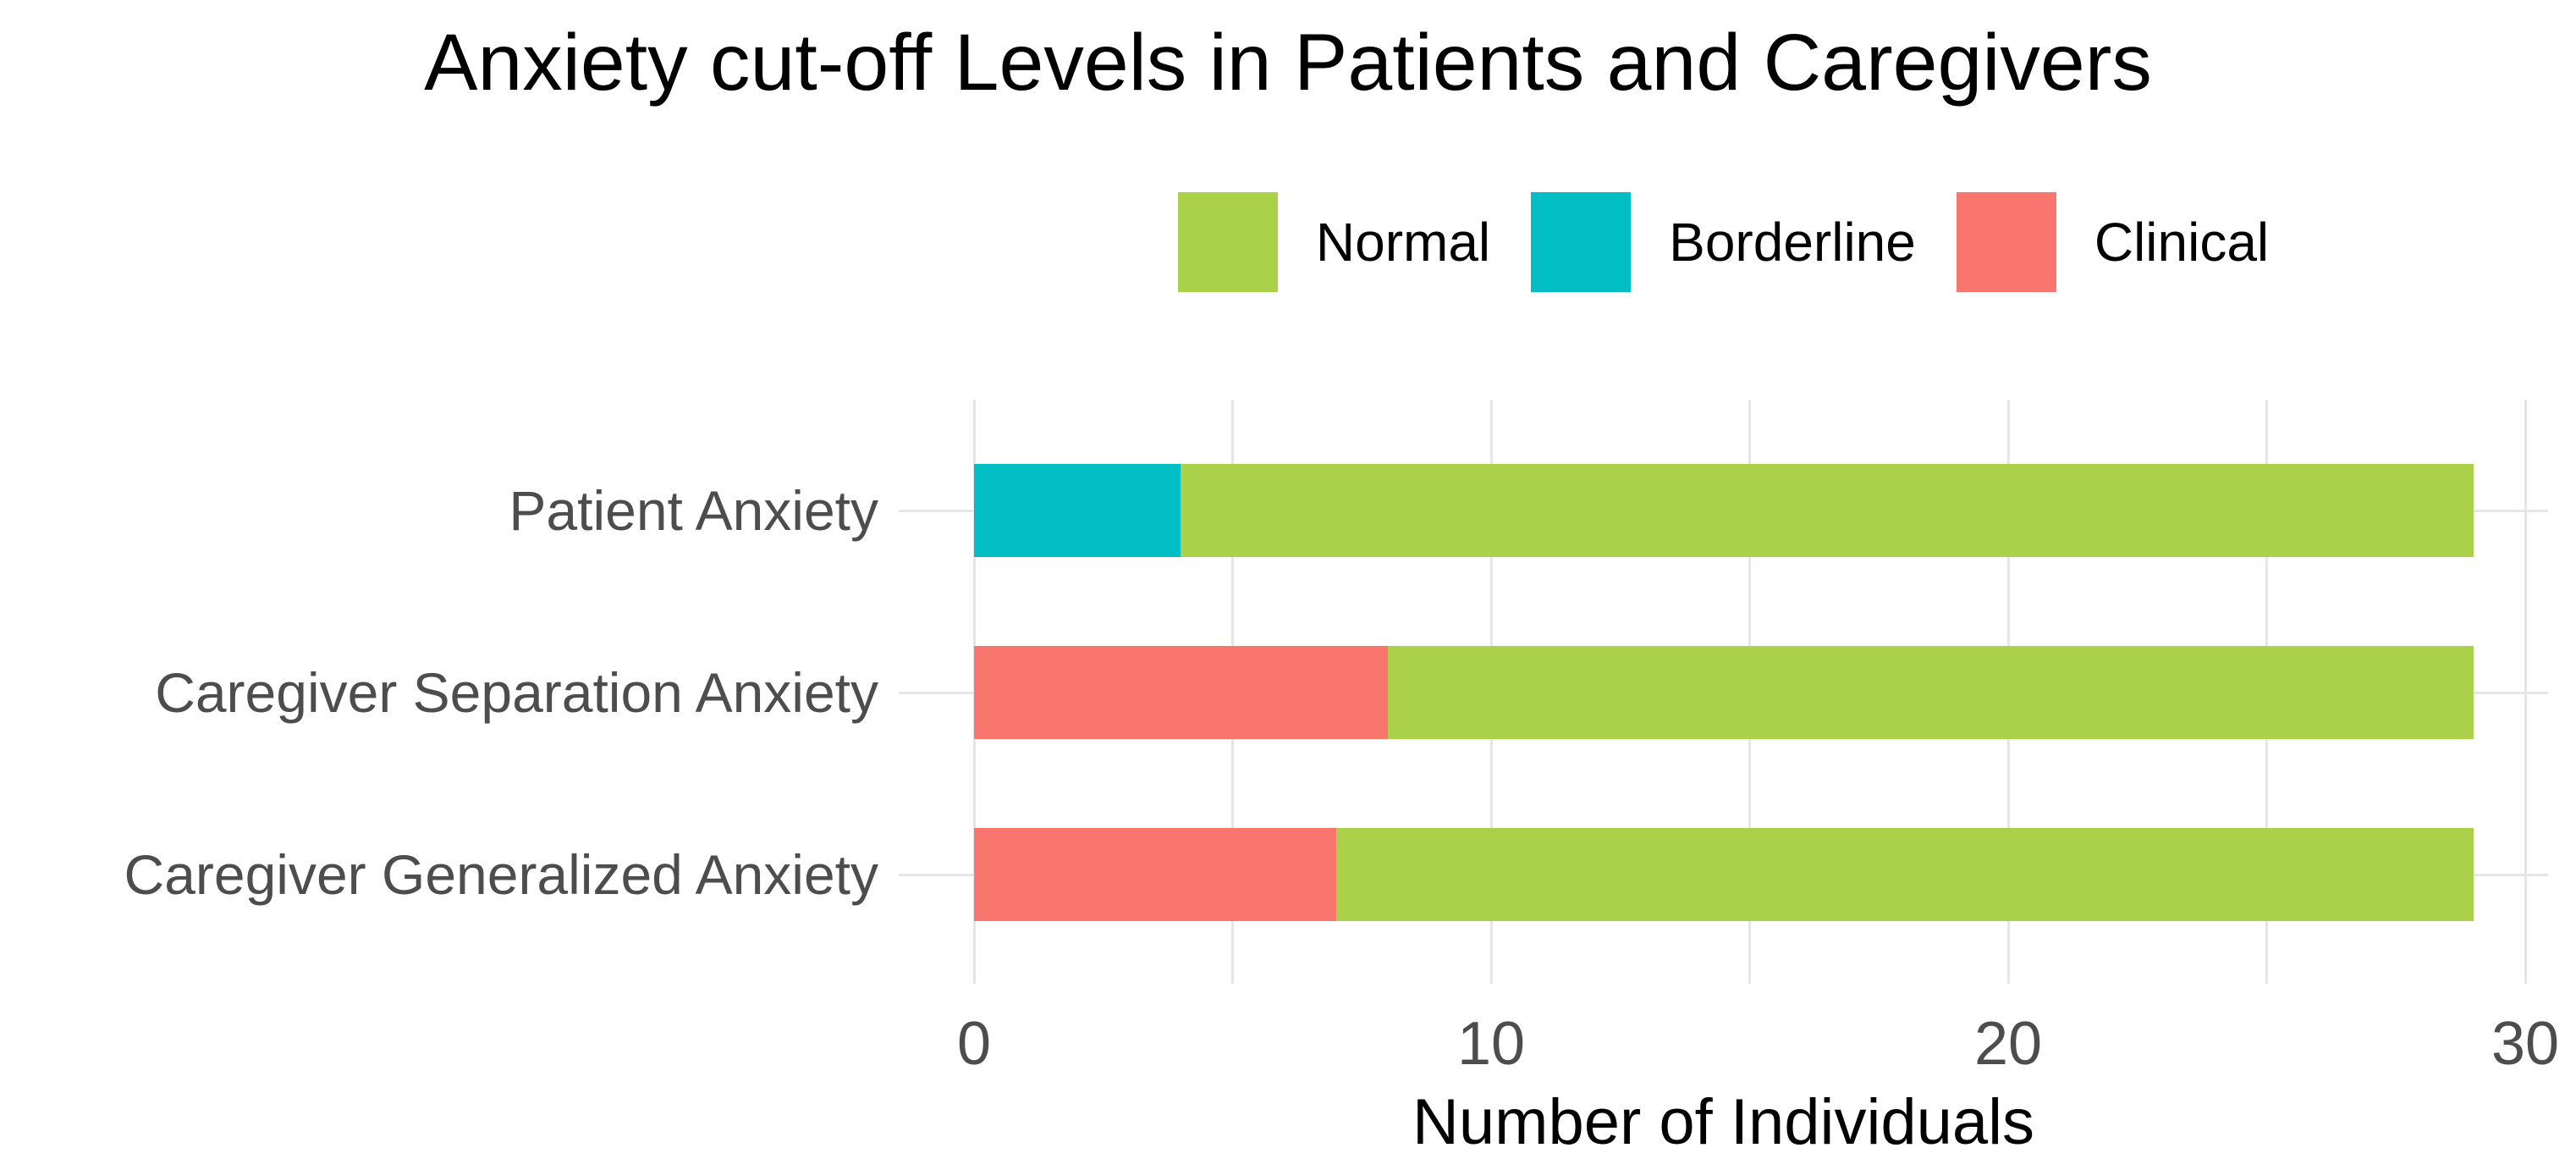 The image size is (2576, 1170). What do you see at coordinates (693, 510) in the screenshot?
I see `y-axis-label-patient-anxiety: Patient Anxiety` at bounding box center [693, 510].